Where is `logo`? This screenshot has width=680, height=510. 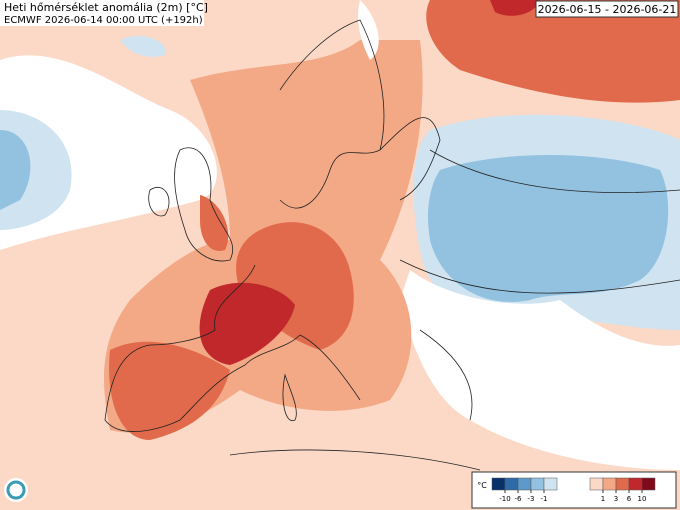
logo is located at coordinates (16, 490).